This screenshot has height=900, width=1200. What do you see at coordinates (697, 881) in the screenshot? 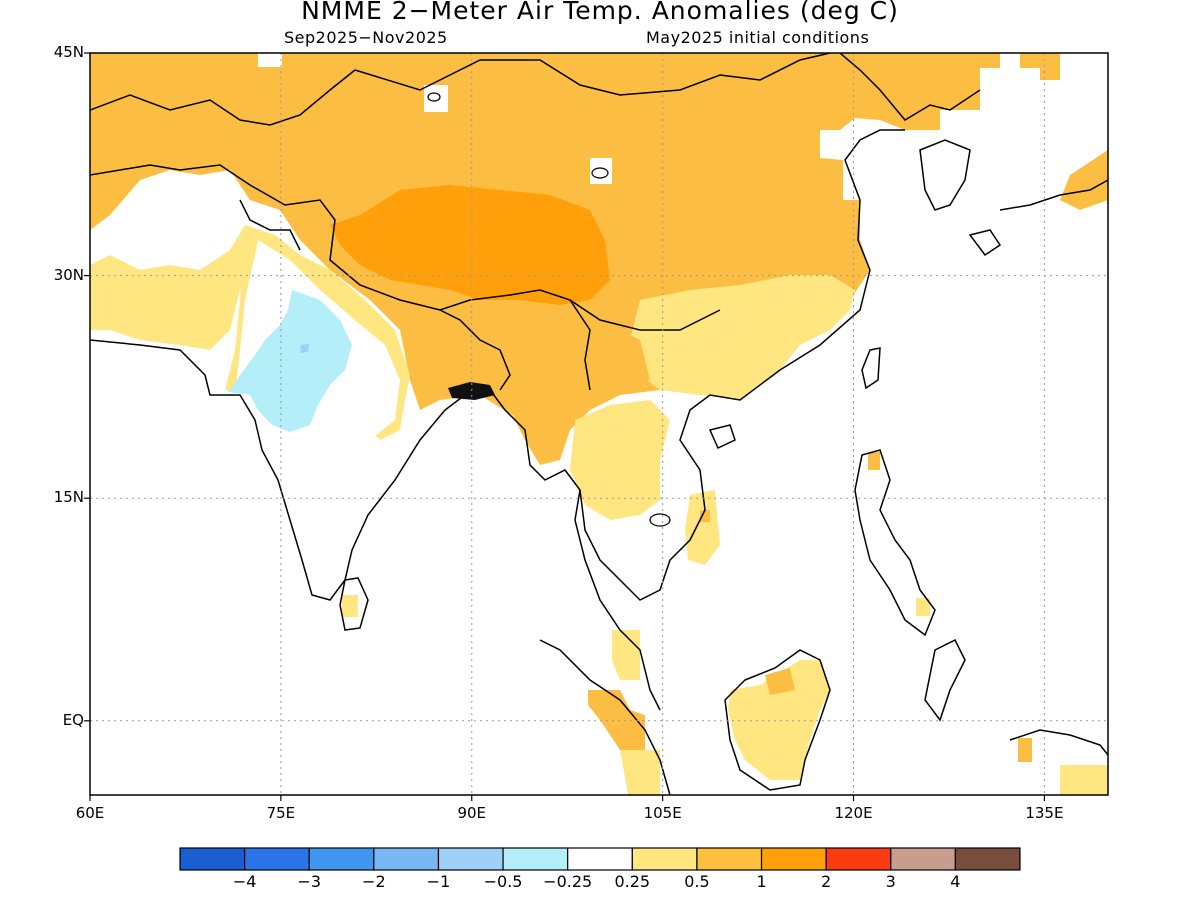
I see `colorbar-label: 0.5` at bounding box center [697, 881].